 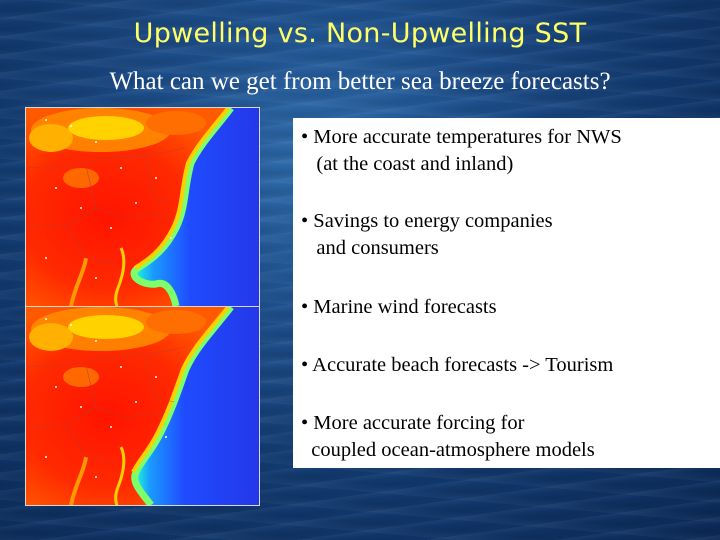 What do you see at coordinates (142, 406) in the screenshot?
I see `non-upwelling-sst-forecast-map` at bounding box center [142, 406].